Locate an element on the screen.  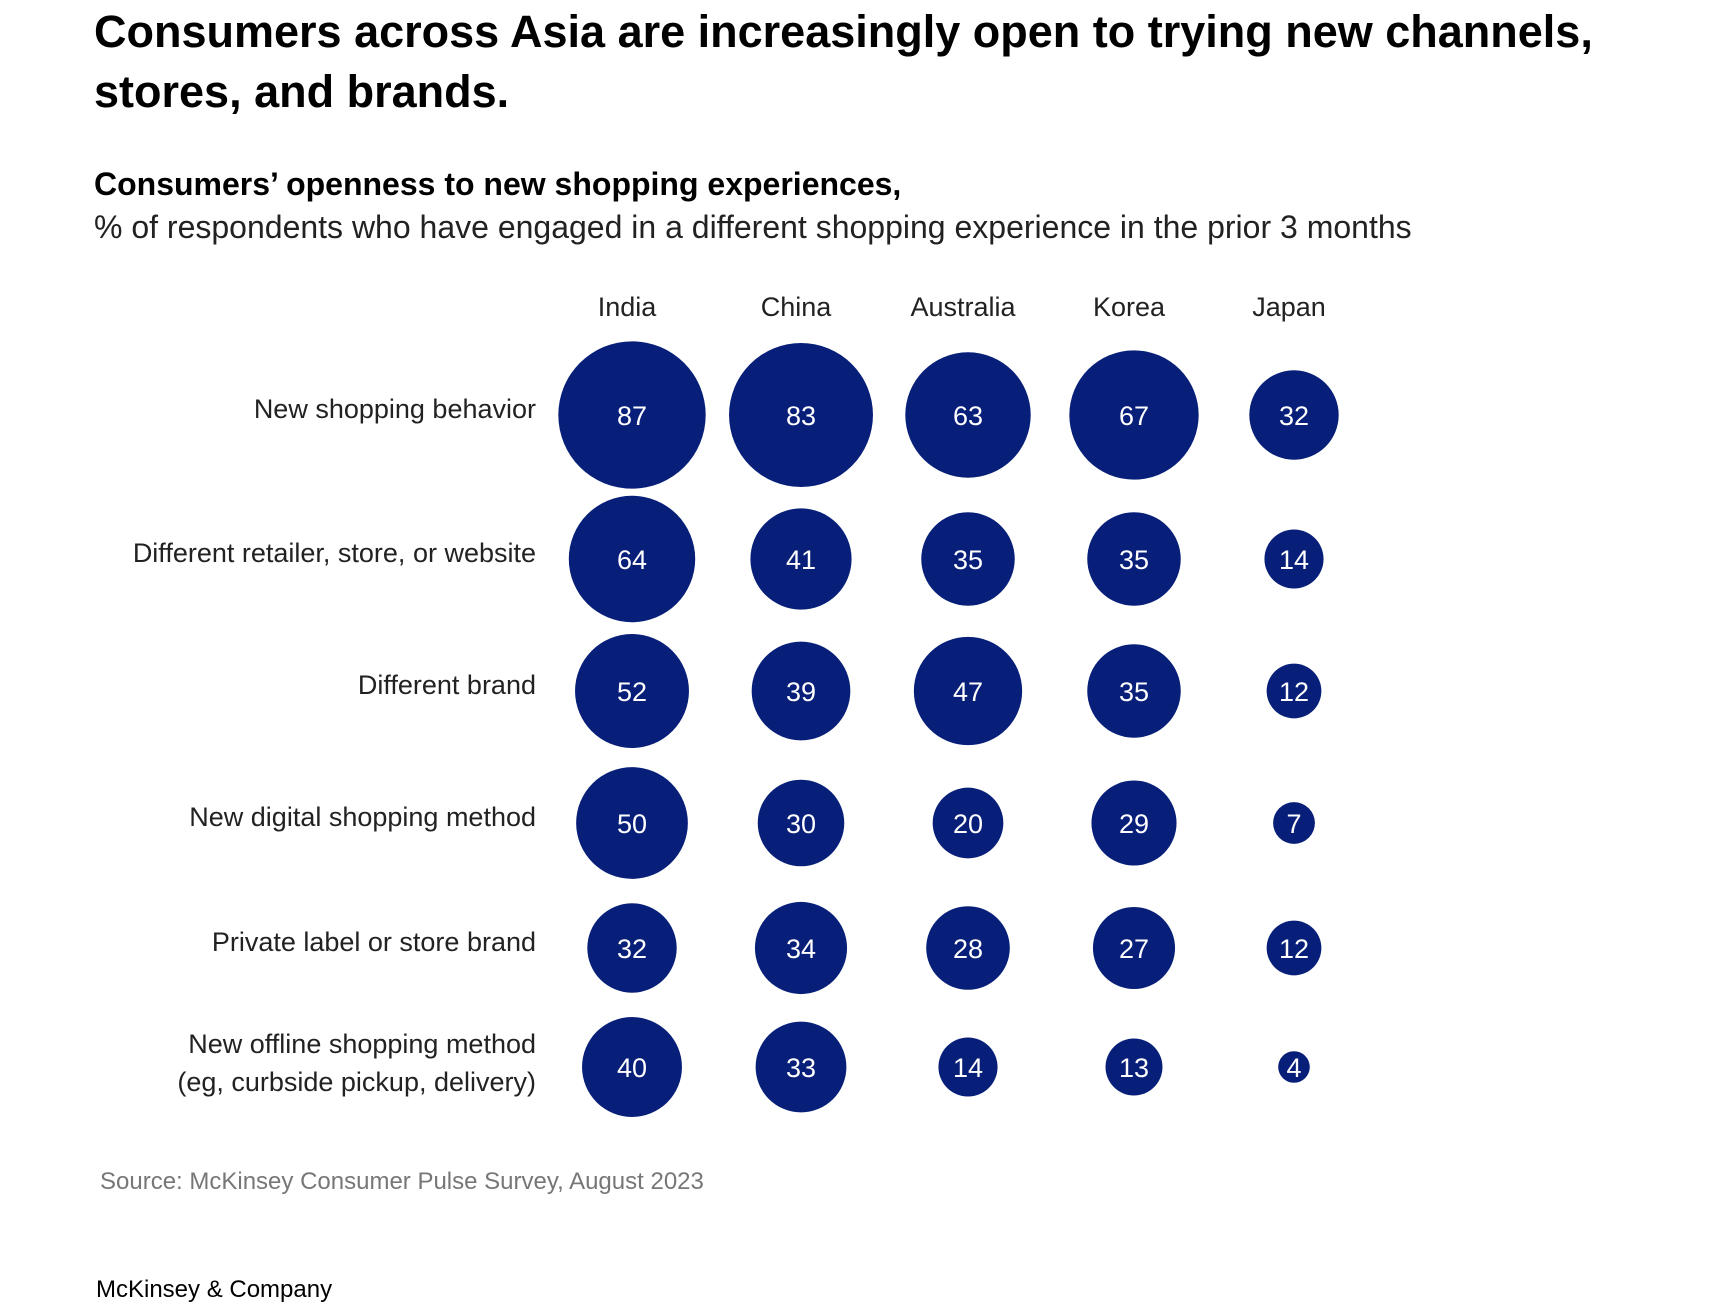
bubble-value-label: 30 is located at coordinates (801, 824).